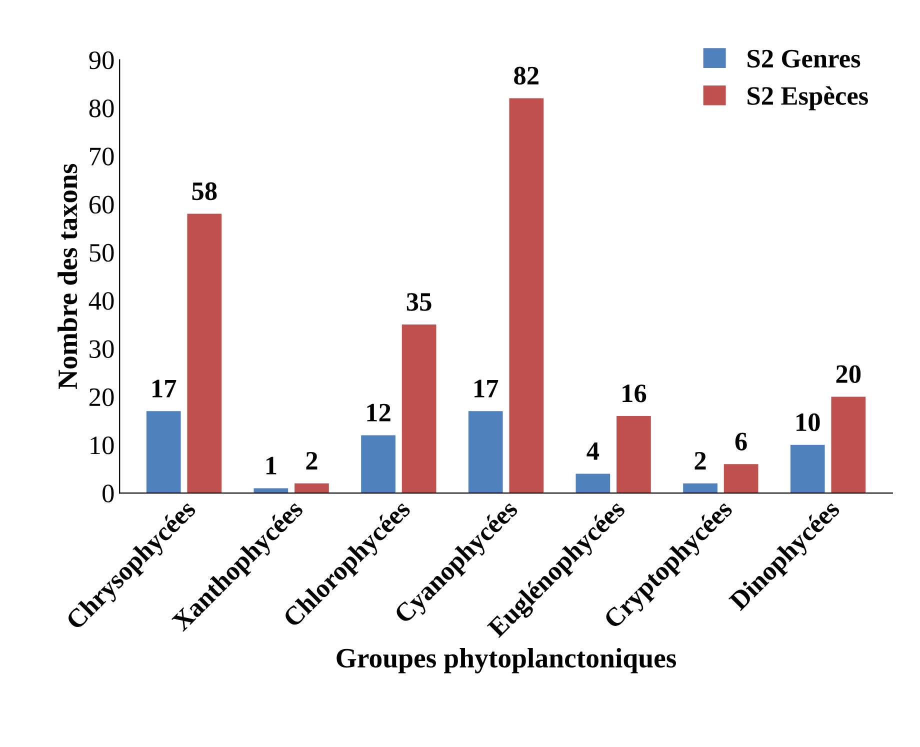  What do you see at coordinates (271, 465) in the screenshot?
I see `data-label: 1` at bounding box center [271, 465].